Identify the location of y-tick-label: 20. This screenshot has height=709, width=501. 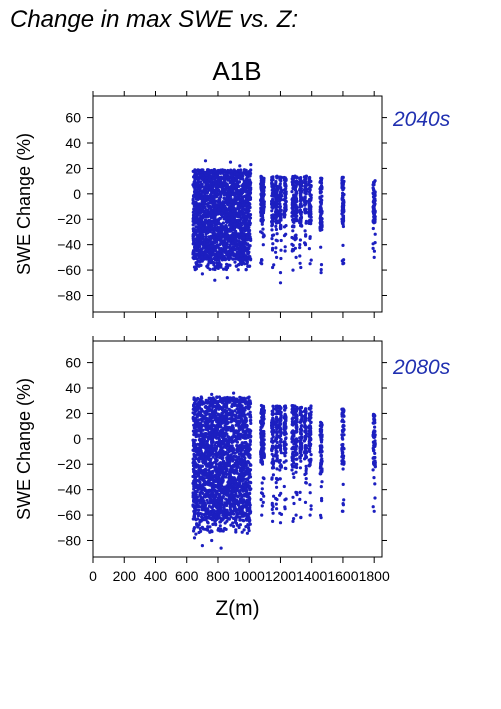
(73, 168).